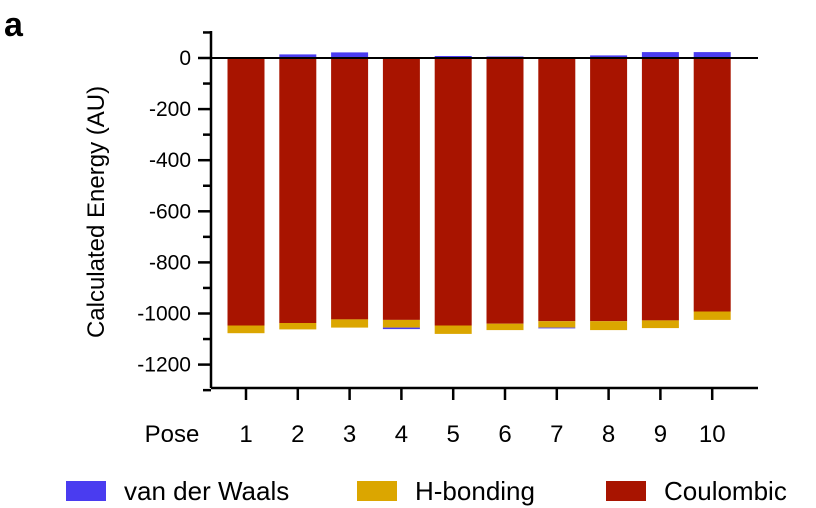 This screenshot has height=508, width=816. I want to click on x-axis: 1 2 3 4 5 6 7 8 9 10, so click(484, 417).